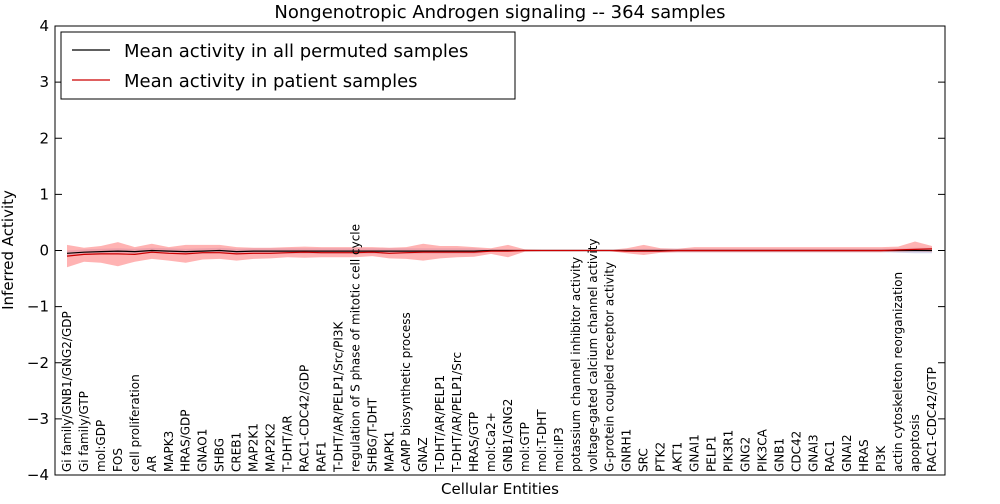 The height and width of the screenshot is (504, 1000). What do you see at coordinates (500, 489) in the screenshot?
I see `x-axis-label: Cellular Entities` at bounding box center [500, 489].